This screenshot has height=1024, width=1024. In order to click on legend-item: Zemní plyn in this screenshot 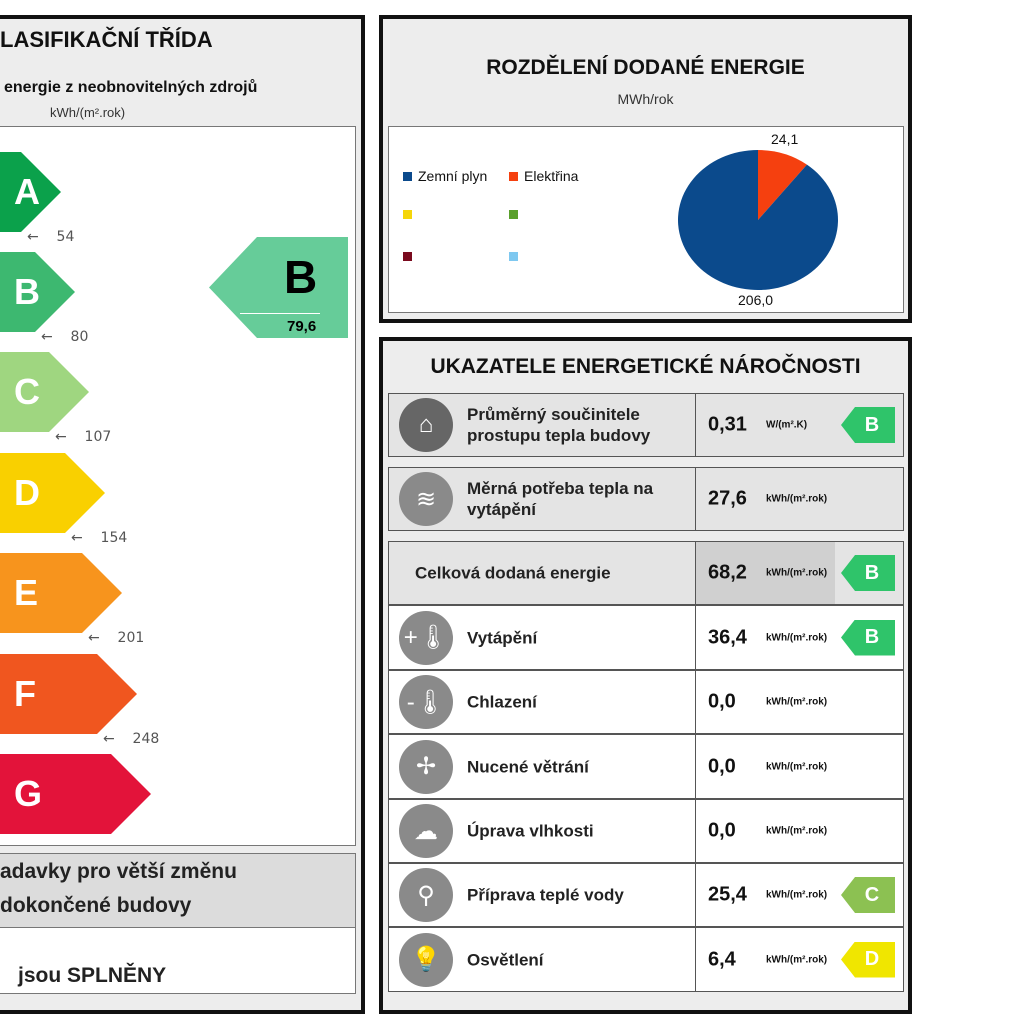, I will do `click(445, 176)`.